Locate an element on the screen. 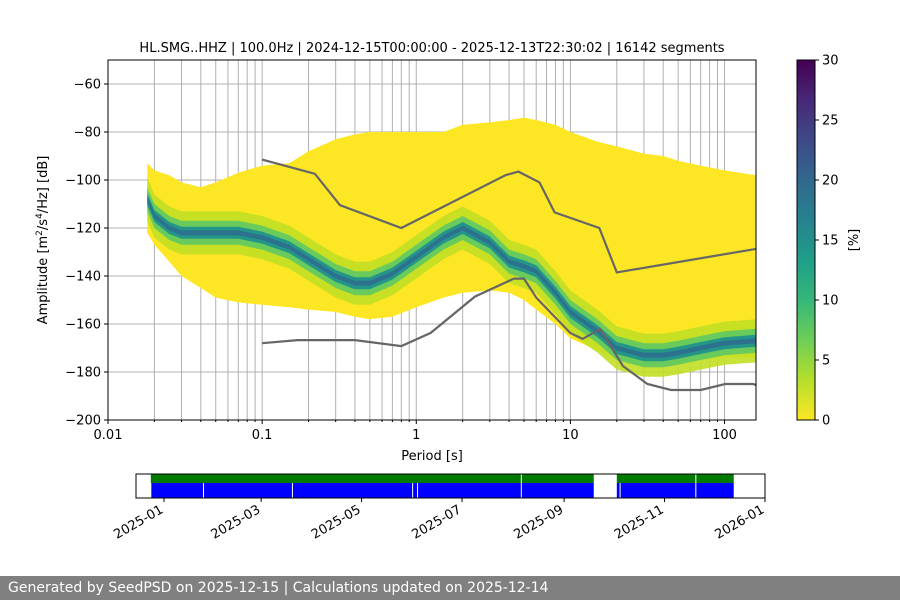 This screenshot has width=900, height=600. y-tick-label: −140 is located at coordinates (83, 277).